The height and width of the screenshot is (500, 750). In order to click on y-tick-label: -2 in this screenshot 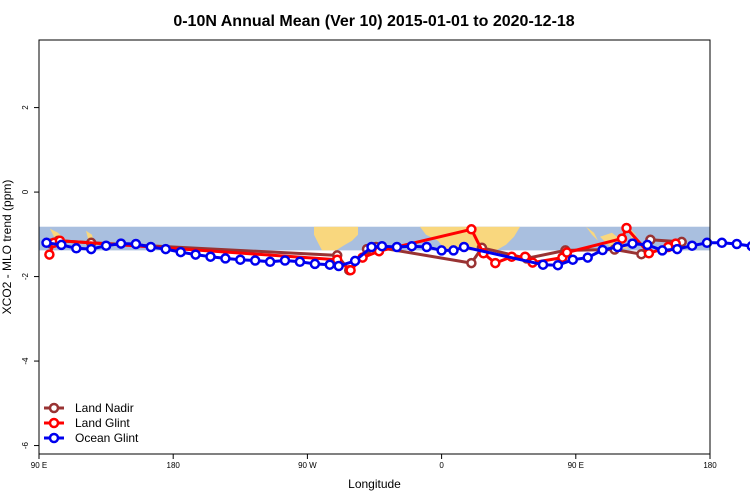, I will do `click(25, 276)`.